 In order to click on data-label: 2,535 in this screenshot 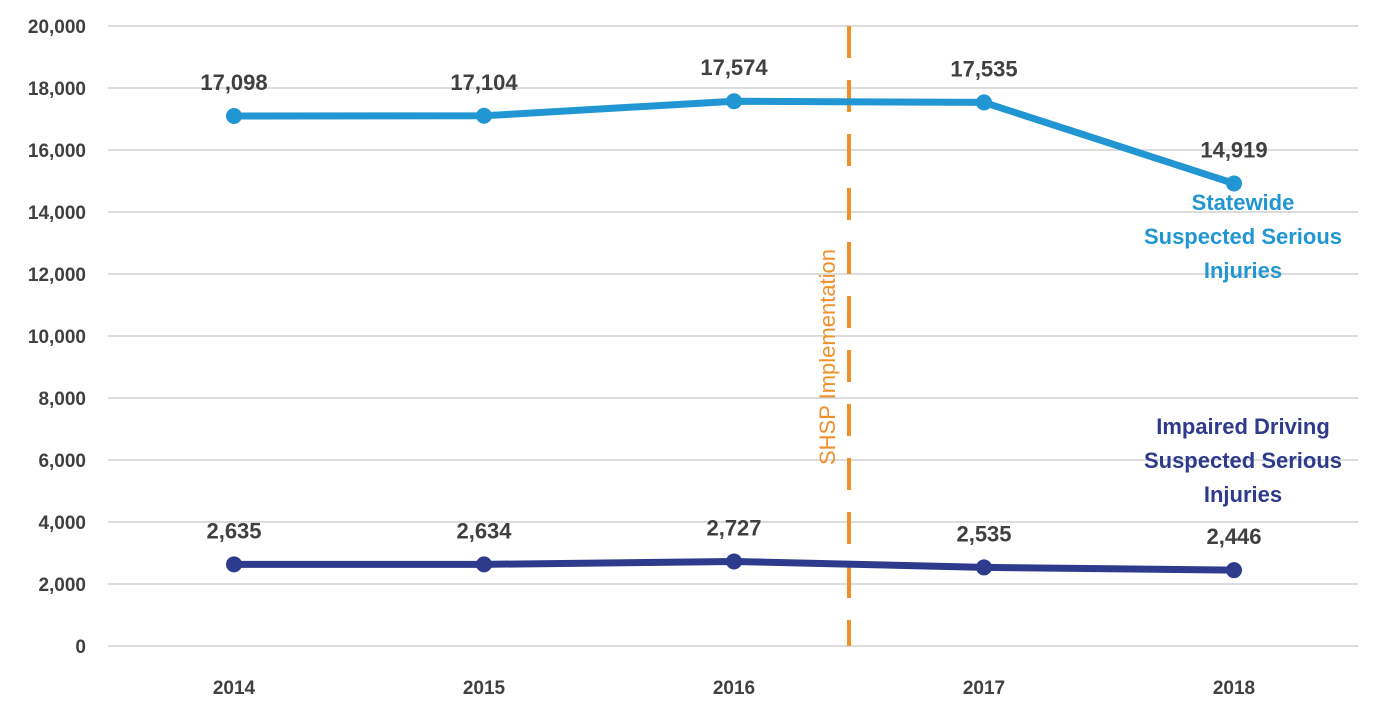, I will do `click(983, 533)`.